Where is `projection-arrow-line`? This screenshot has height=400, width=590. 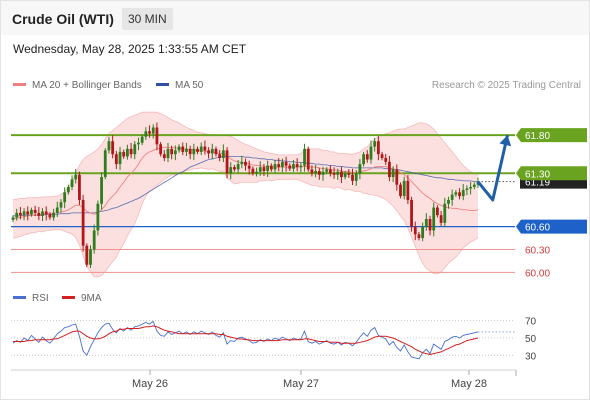
projection-arrow-line is located at coordinates (492, 168).